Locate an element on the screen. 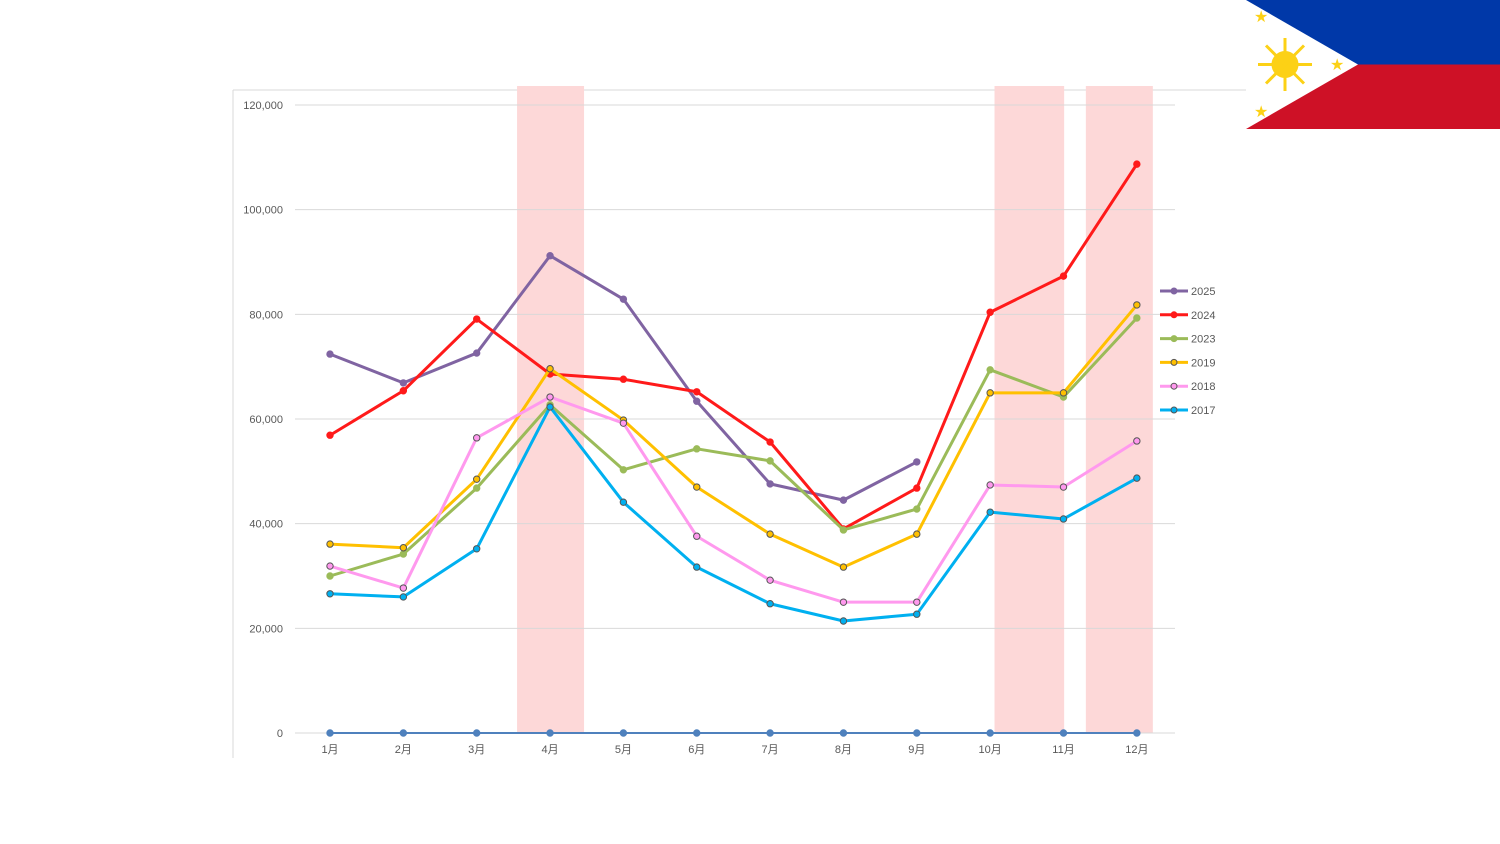 This screenshot has height=844, width=1500. legend-marker-2017 is located at coordinates (1174, 410).